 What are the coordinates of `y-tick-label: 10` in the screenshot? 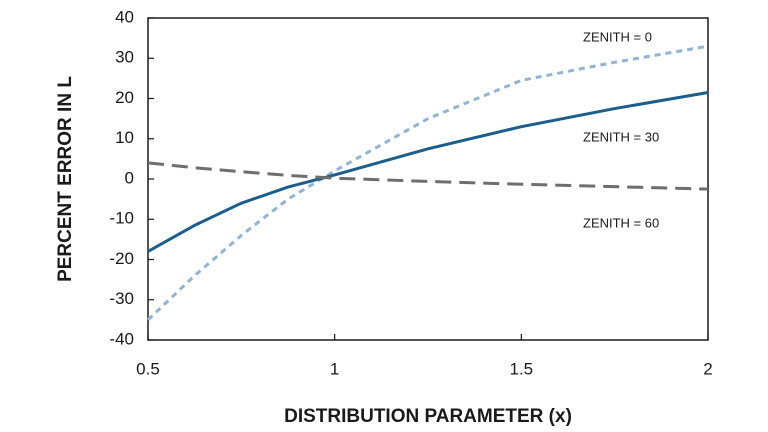 It's located at (124, 137).